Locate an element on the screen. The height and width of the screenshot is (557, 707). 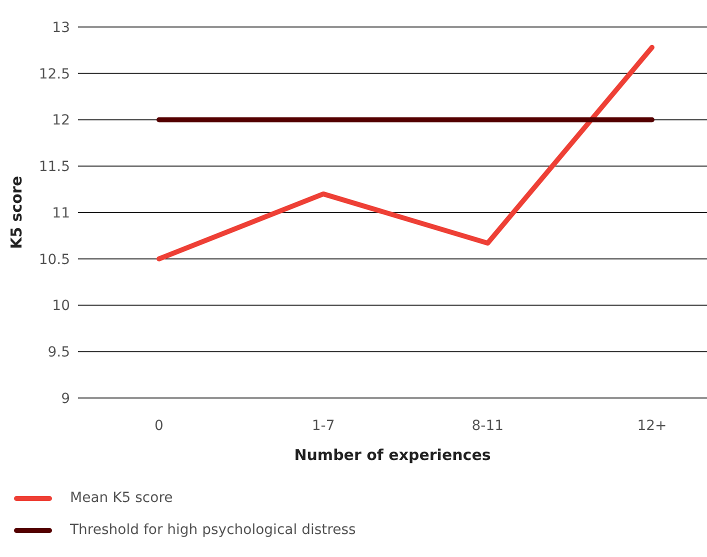
y-tick-label: 13 is located at coordinates (61, 28).